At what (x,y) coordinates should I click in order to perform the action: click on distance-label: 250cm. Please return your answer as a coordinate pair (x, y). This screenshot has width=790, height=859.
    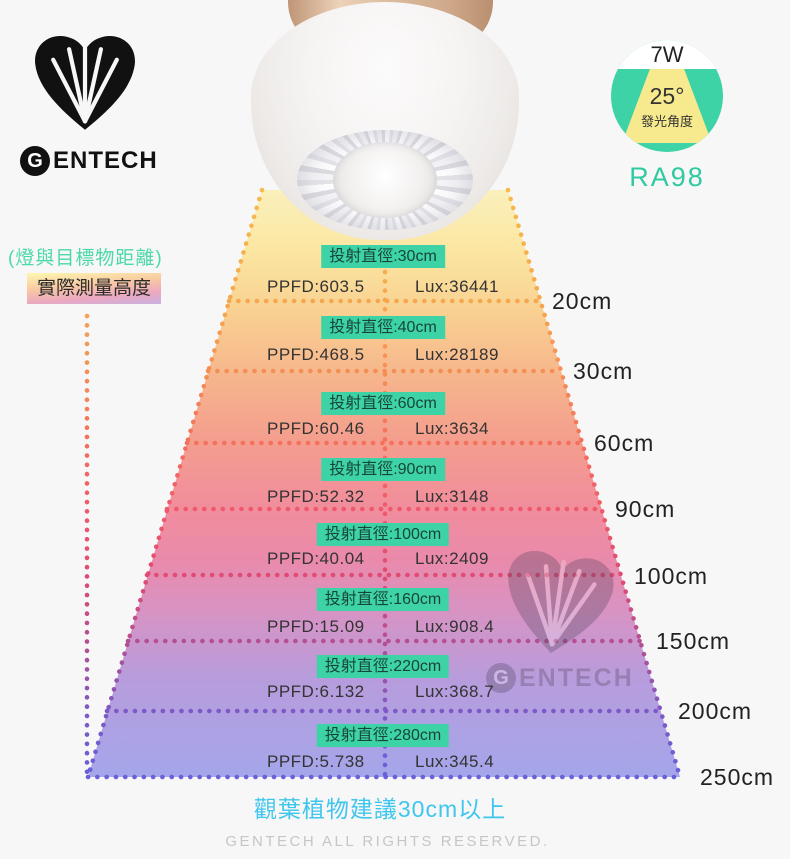
    Looking at the image, I should click on (737, 777).